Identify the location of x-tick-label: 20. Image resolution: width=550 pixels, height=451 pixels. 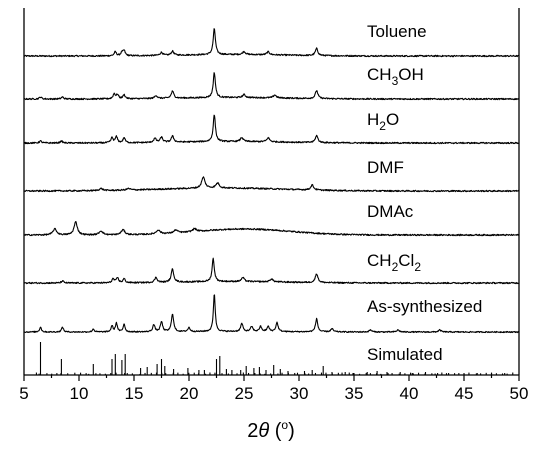
(189, 393).